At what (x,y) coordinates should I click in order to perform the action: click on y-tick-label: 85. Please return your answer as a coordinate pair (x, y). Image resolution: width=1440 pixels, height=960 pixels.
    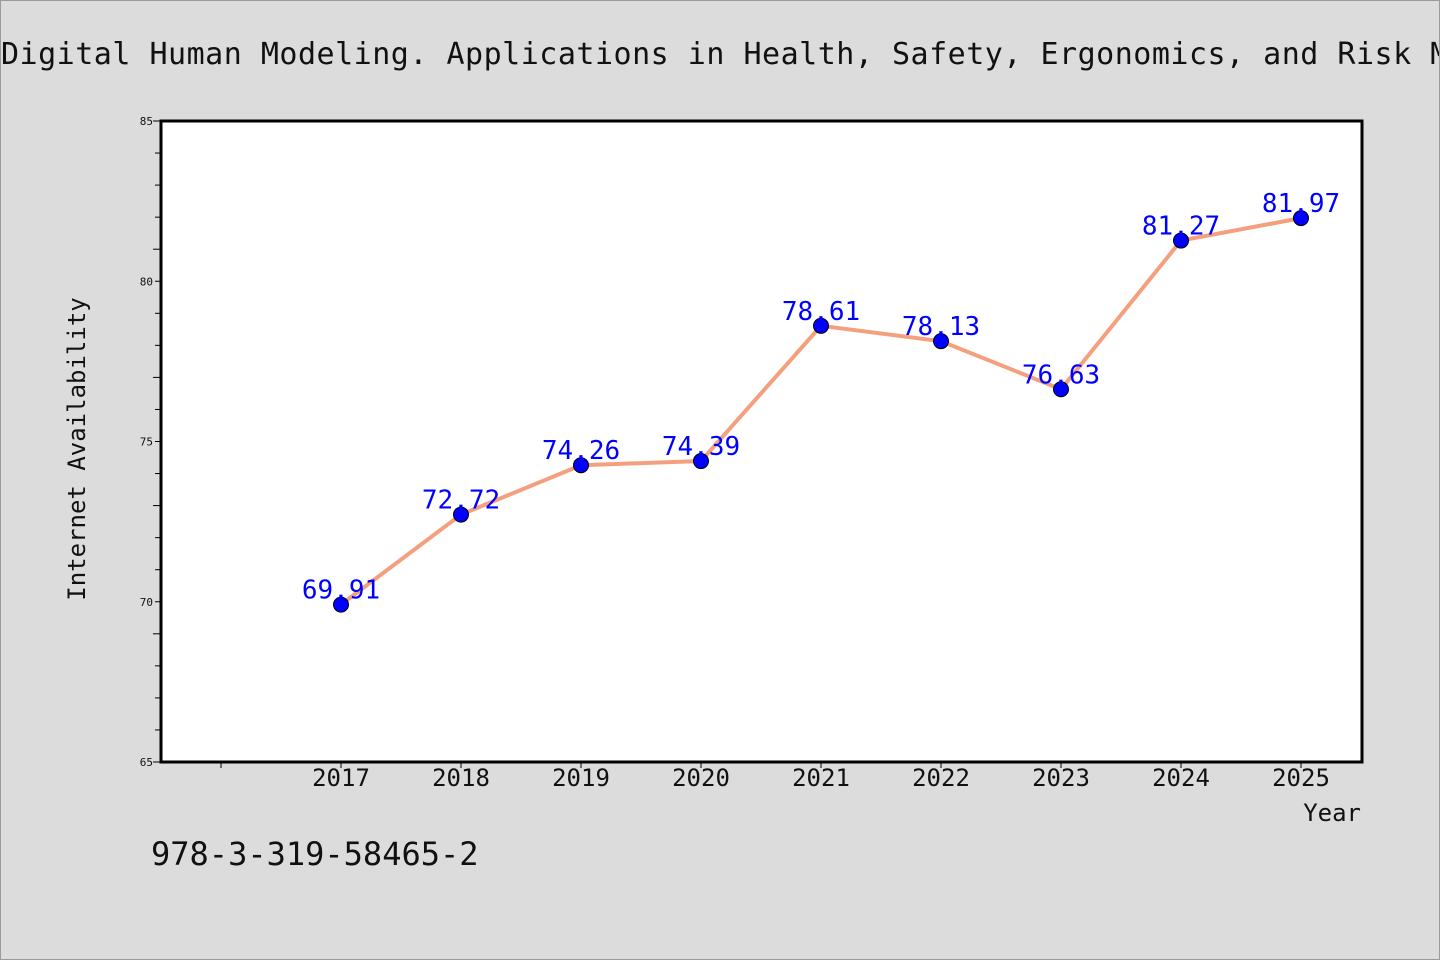
    Looking at the image, I should click on (146, 121).